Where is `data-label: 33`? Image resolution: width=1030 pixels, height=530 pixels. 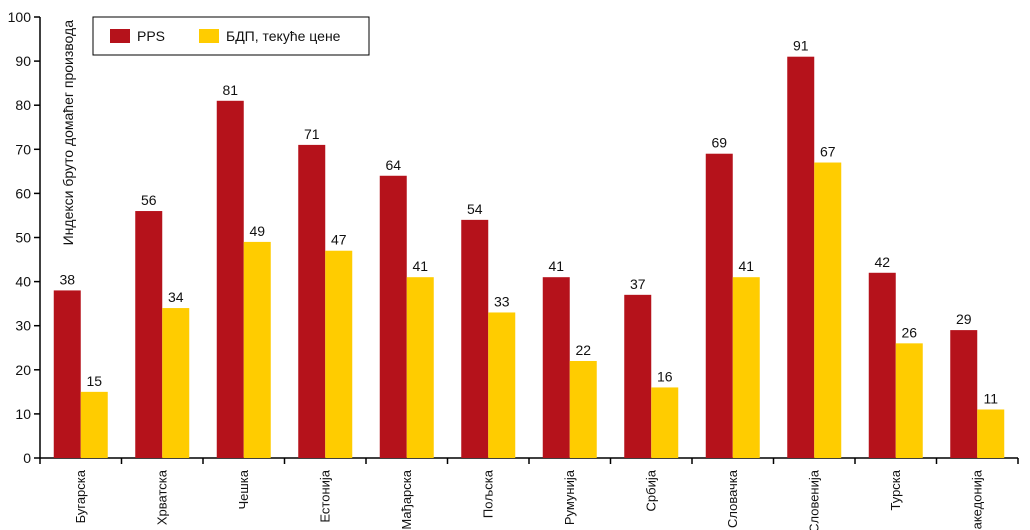
data-label: 33 is located at coordinates (502, 301).